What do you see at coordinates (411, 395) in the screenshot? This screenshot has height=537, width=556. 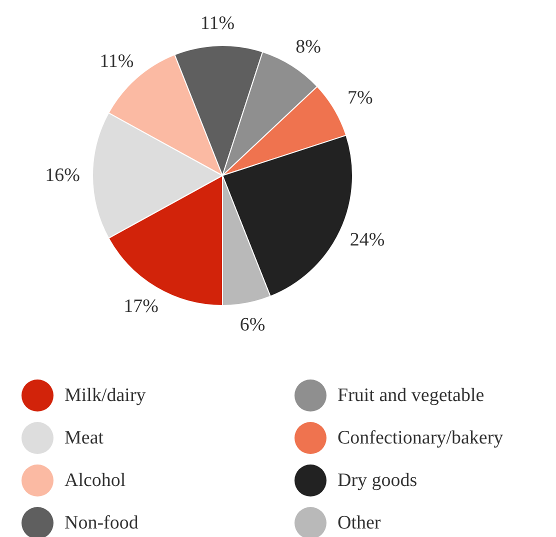 I see `legend-label: Fruit and vegetable` at bounding box center [411, 395].